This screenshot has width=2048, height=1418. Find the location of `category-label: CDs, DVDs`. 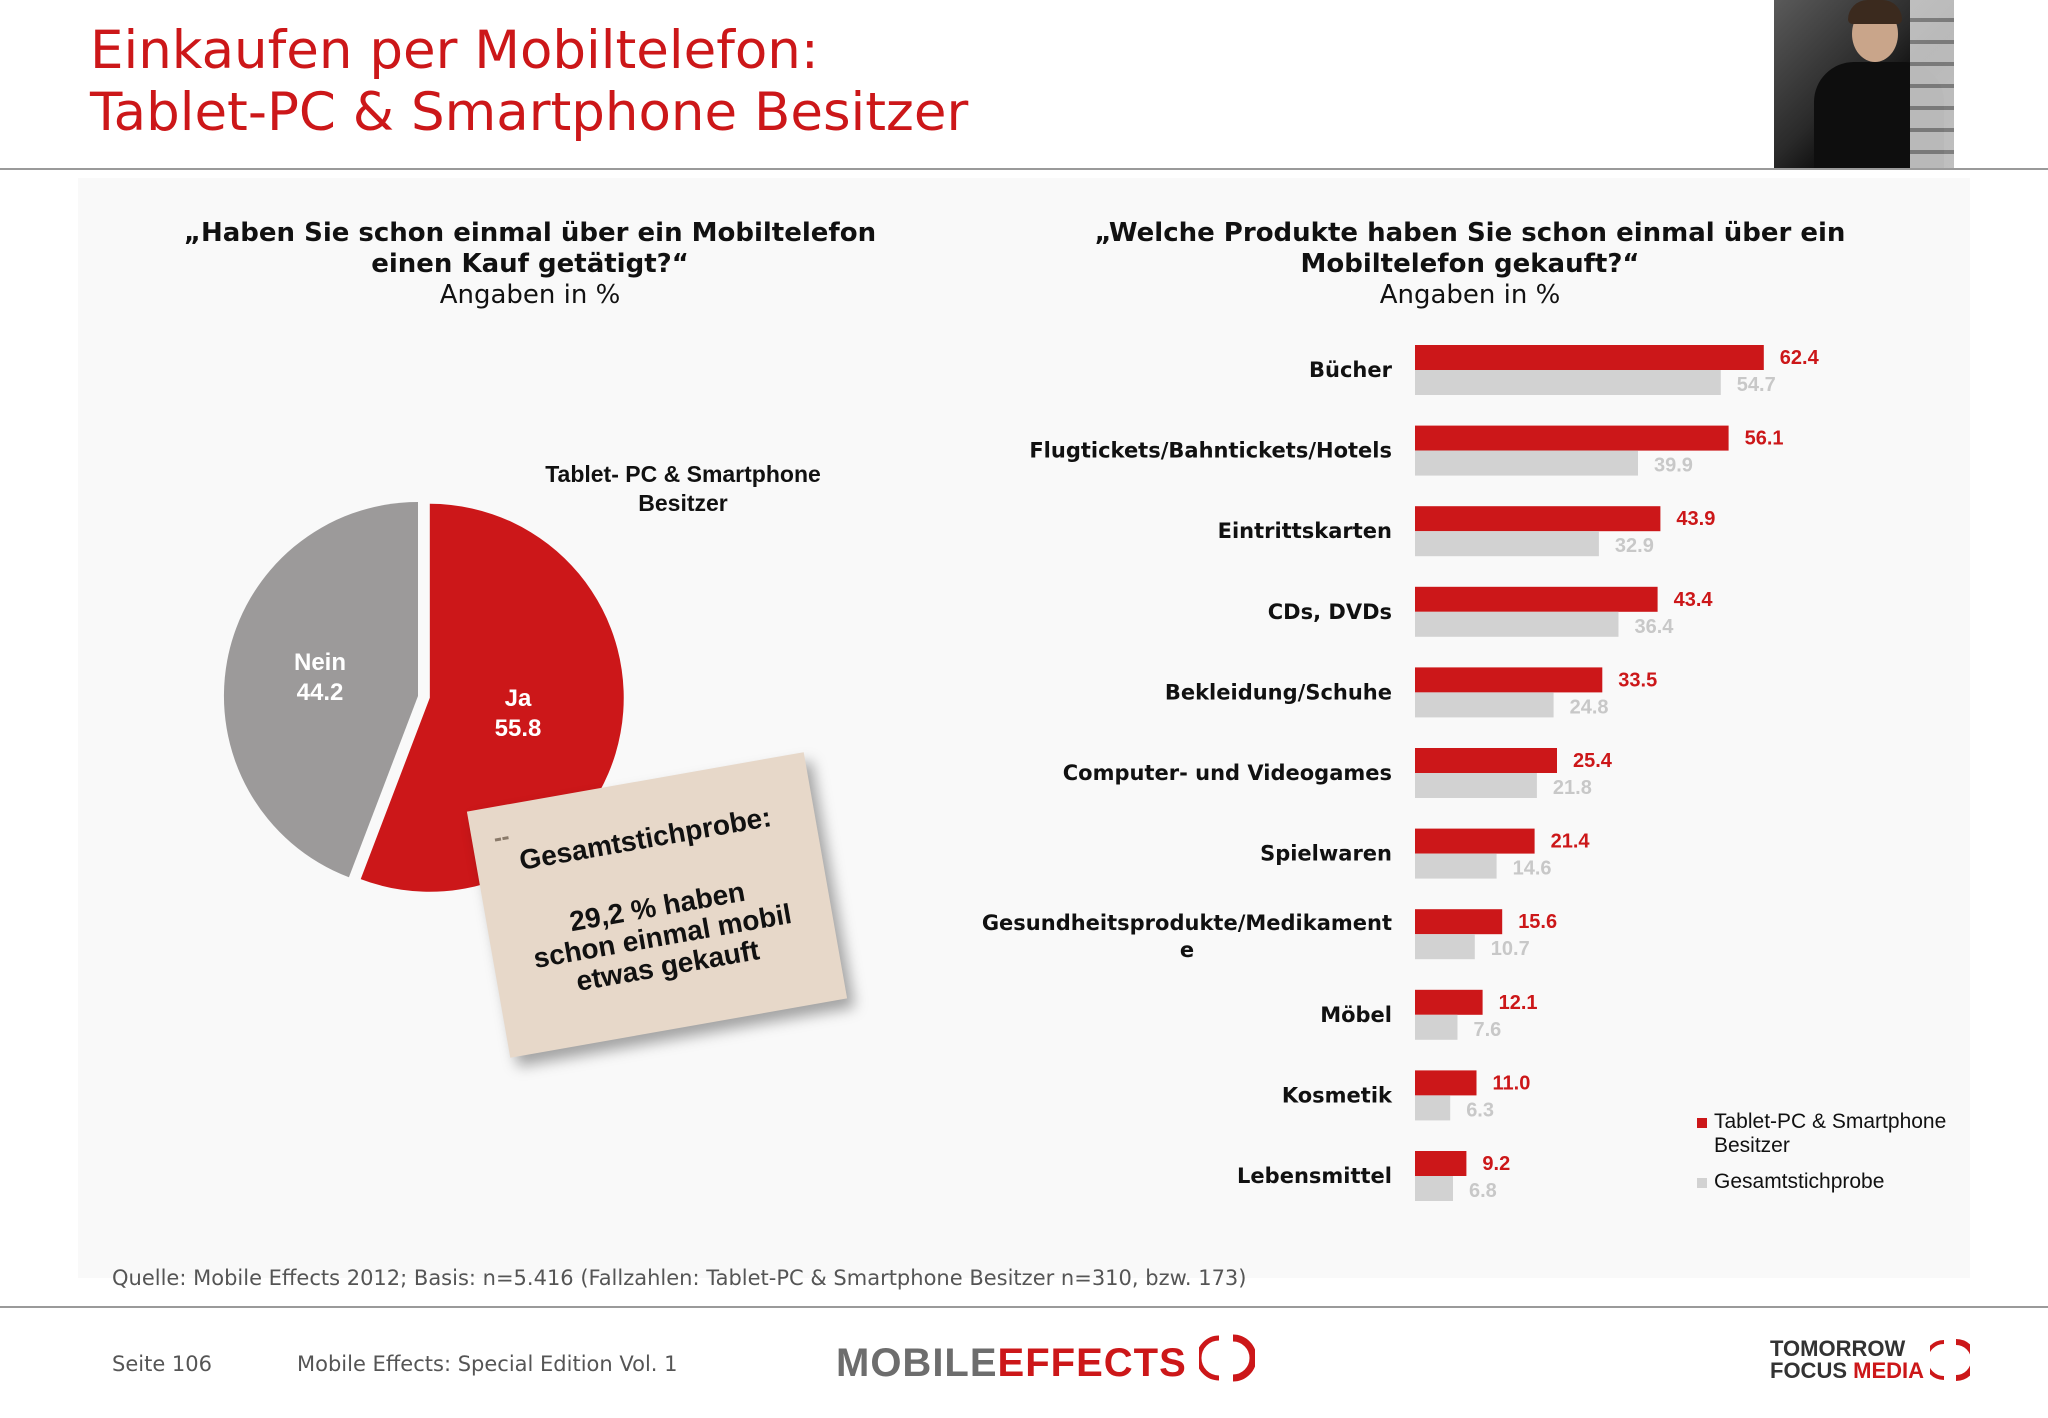

category-label: CDs, DVDs is located at coordinates (1330, 612).